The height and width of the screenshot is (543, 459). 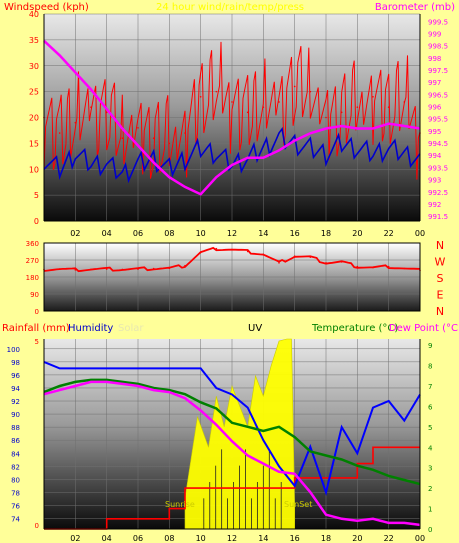 What do you see at coordinates (15, 389) in the screenshot?
I see `humidity-tick-label: 94` at bounding box center [15, 389].